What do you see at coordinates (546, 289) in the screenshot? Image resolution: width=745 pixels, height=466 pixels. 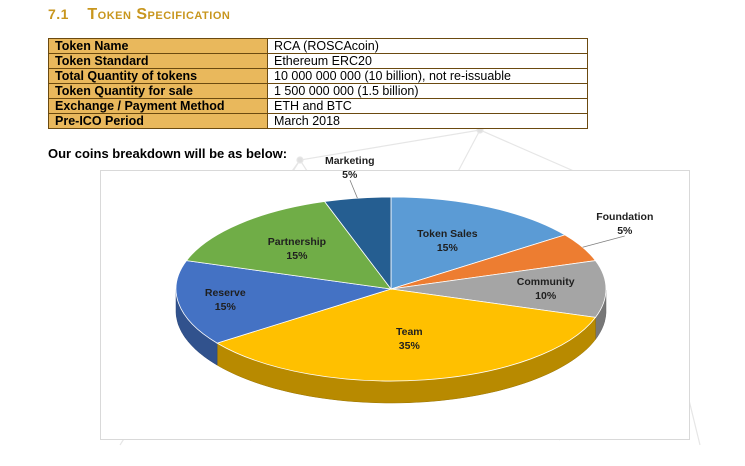 I see `pie-label-community: Community 10%` at bounding box center [546, 289].